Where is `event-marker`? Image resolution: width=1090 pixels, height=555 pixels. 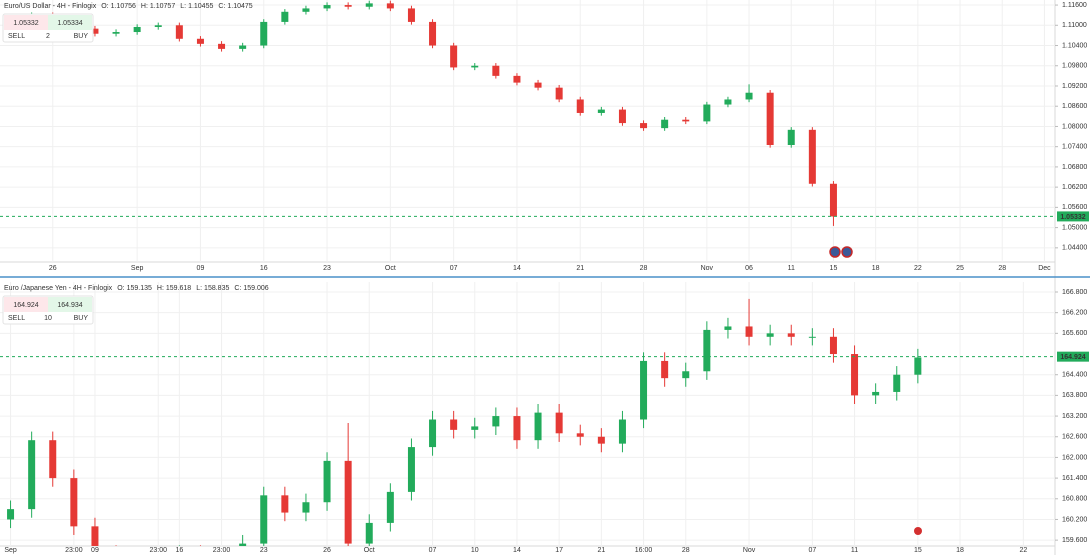 event-marker is located at coordinates (918, 531).